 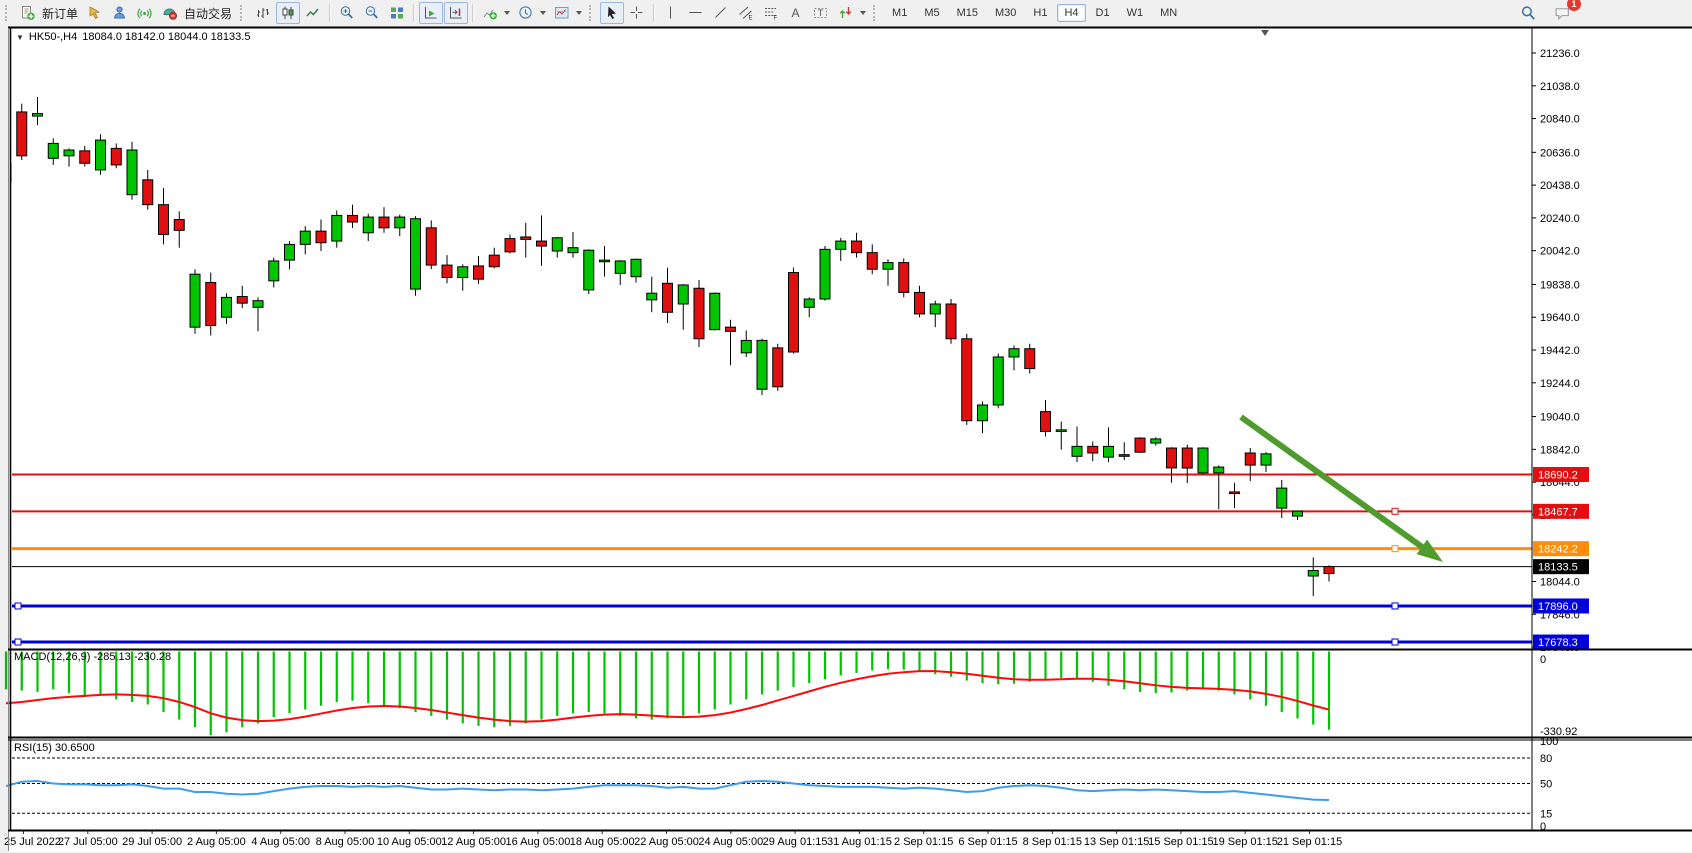 I want to click on auto-trading-button, so click(x=170, y=13).